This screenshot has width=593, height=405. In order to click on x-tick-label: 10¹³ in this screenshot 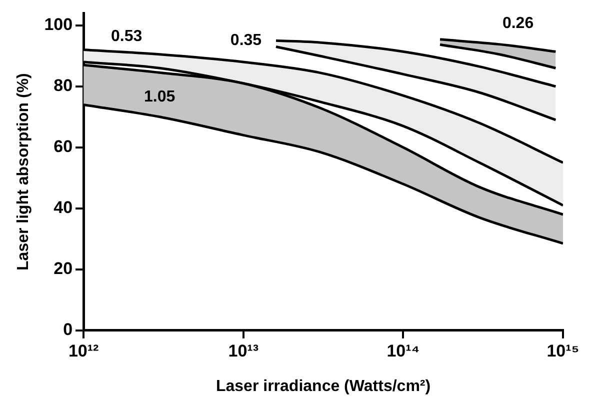, I will do `click(243, 350)`.